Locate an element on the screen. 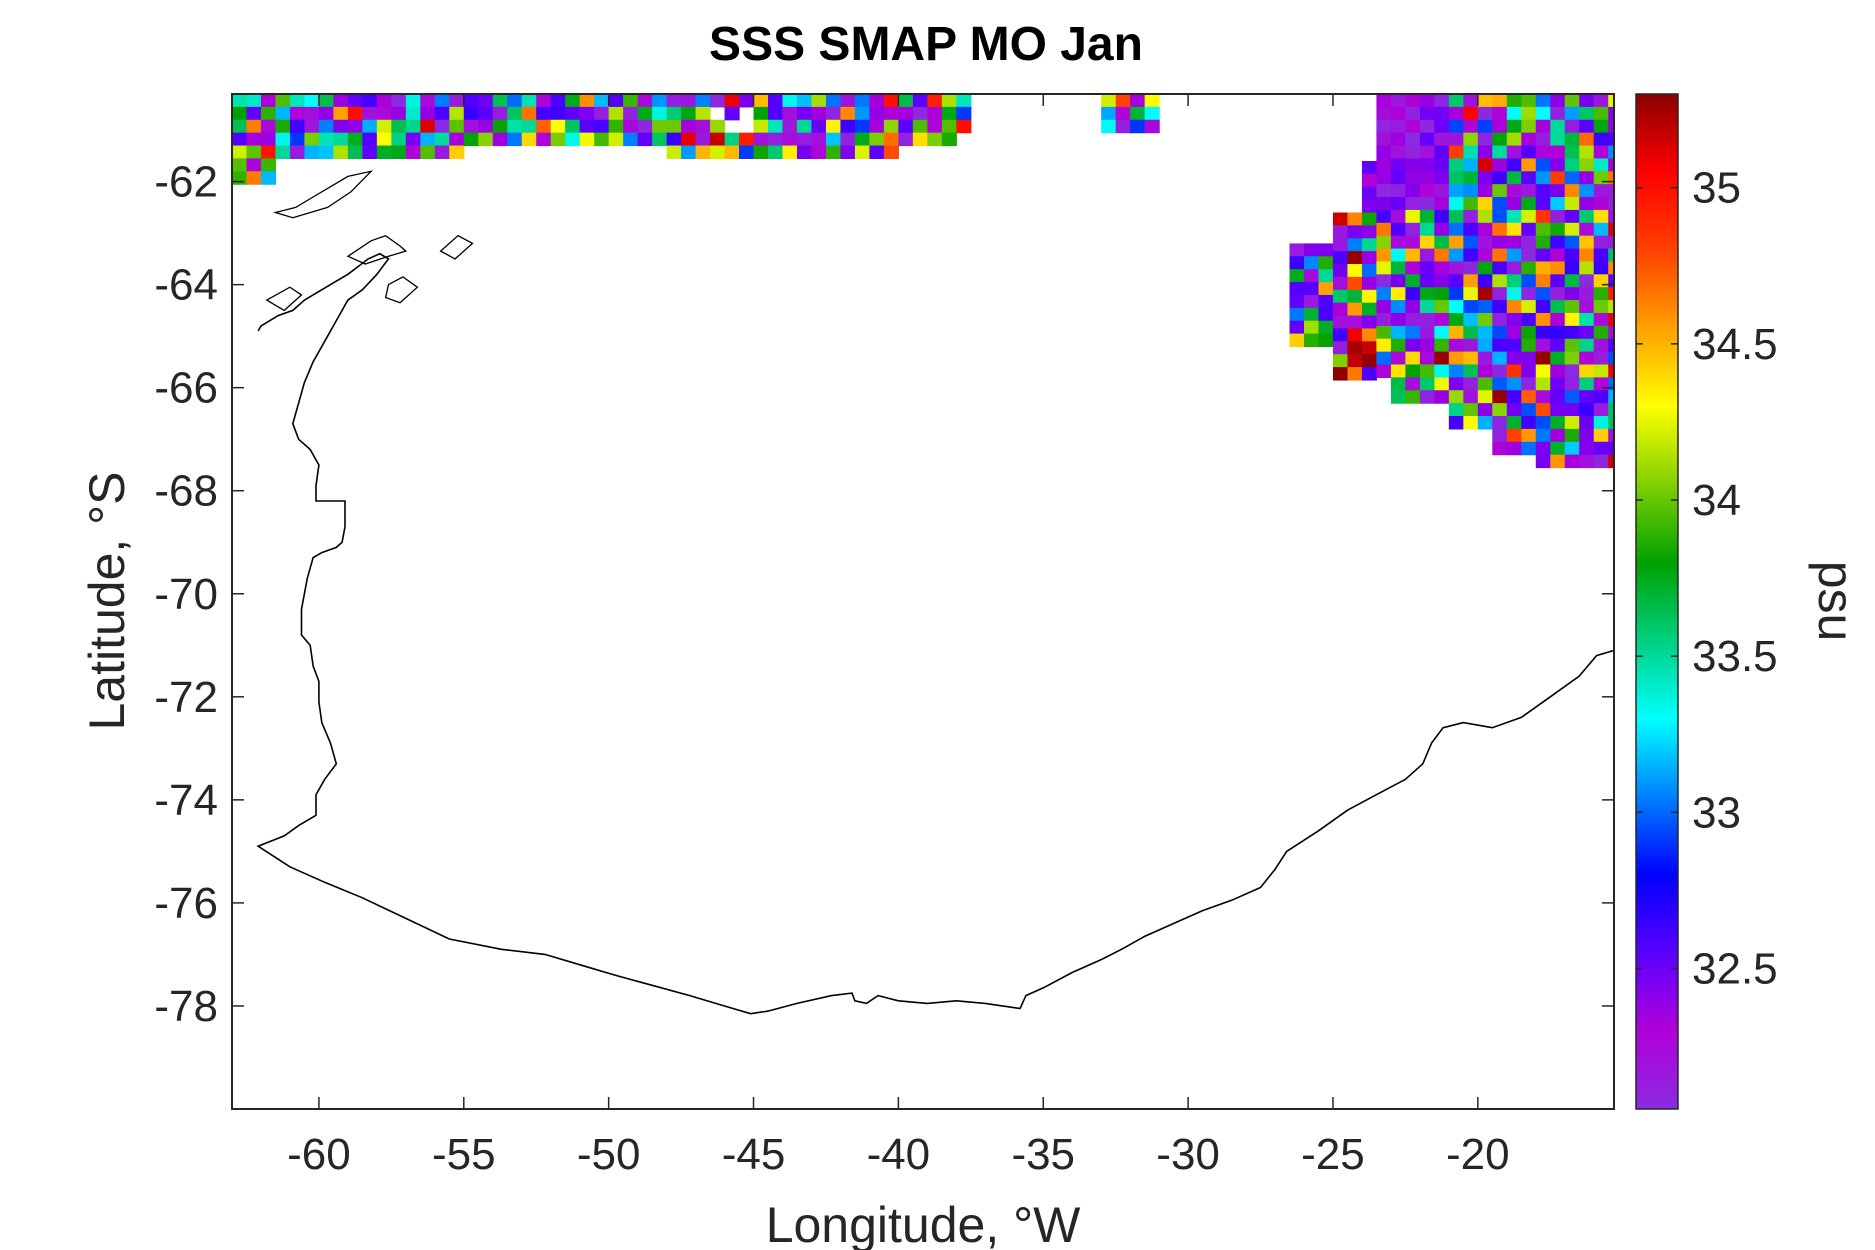  x-tick-label: -20 is located at coordinates (1478, 1154).